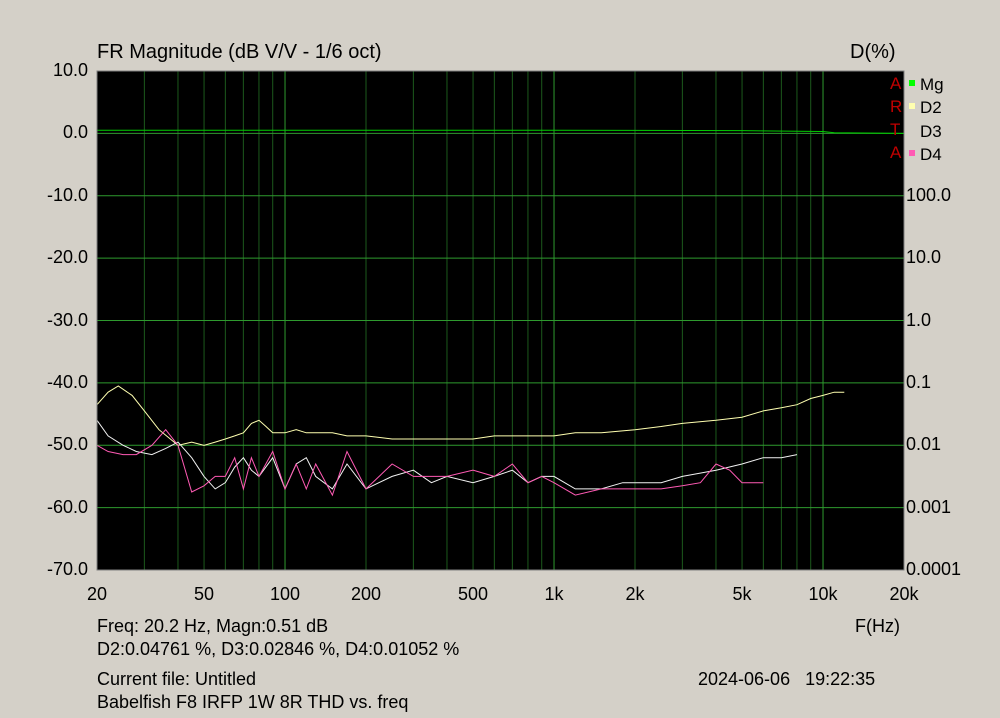 The width and height of the screenshot is (1000, 718). I want to click on legend-label-d2: D2, so click(931, 107).